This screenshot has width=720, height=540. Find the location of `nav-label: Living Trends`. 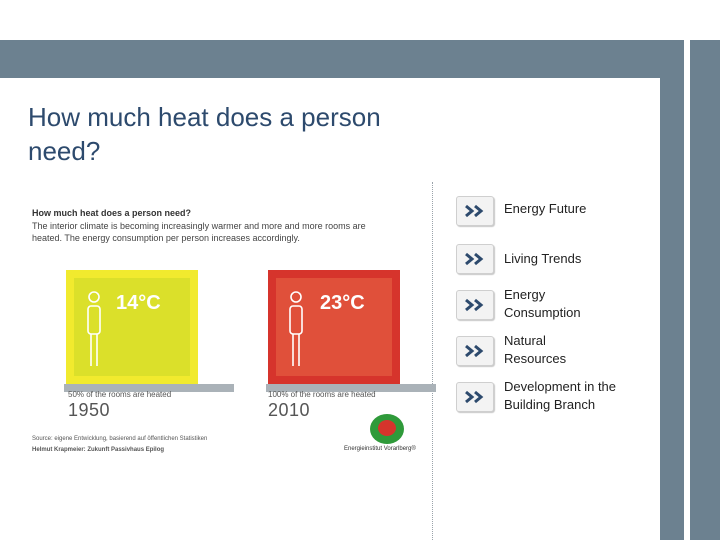

nav-label: Living Trends is located at coordinates (543, 258).